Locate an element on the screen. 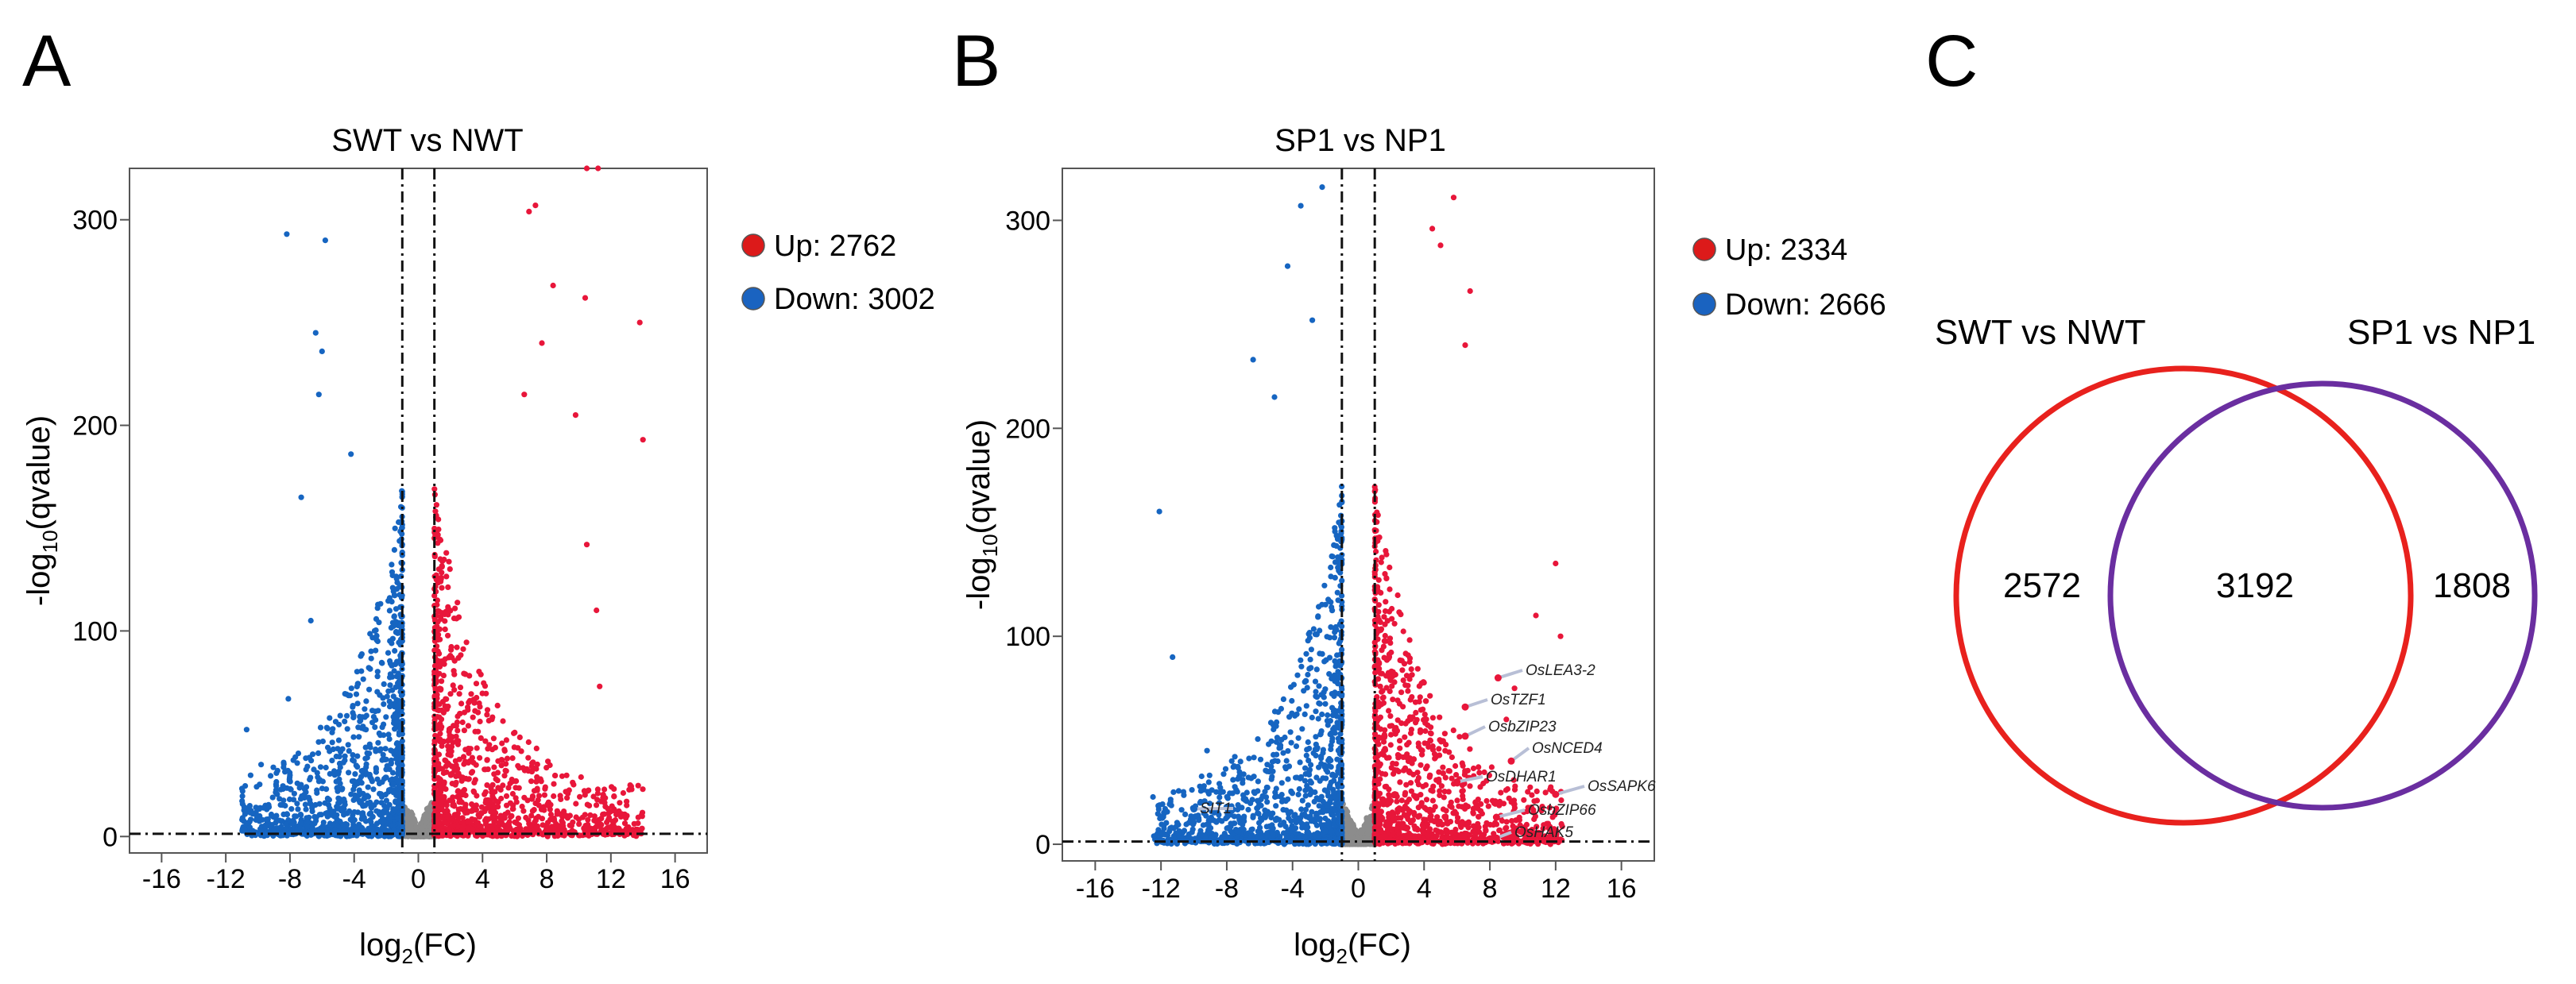 This screenshot has width=2576, height=984. panel-letter-a: A is located at coordinates (47, 61).